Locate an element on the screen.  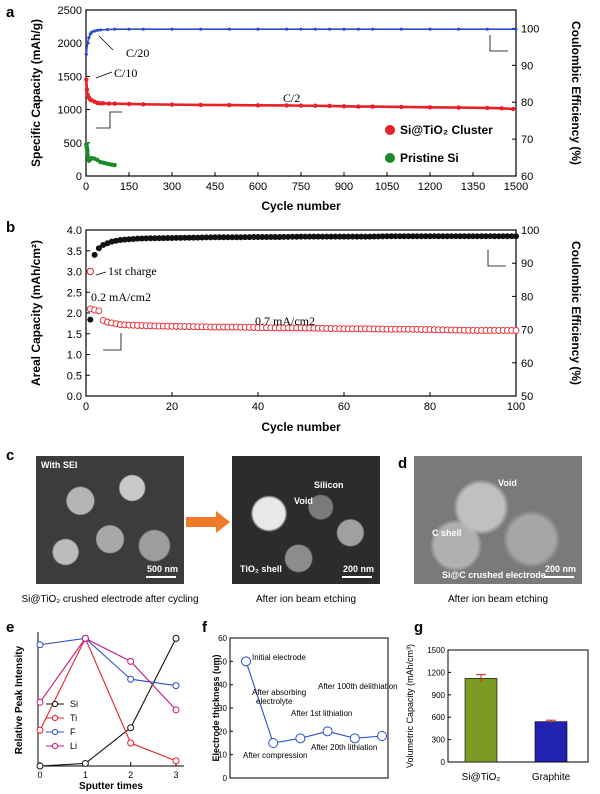
chart-a-xtick-label: 1050 is located at coordinates (387, 187).